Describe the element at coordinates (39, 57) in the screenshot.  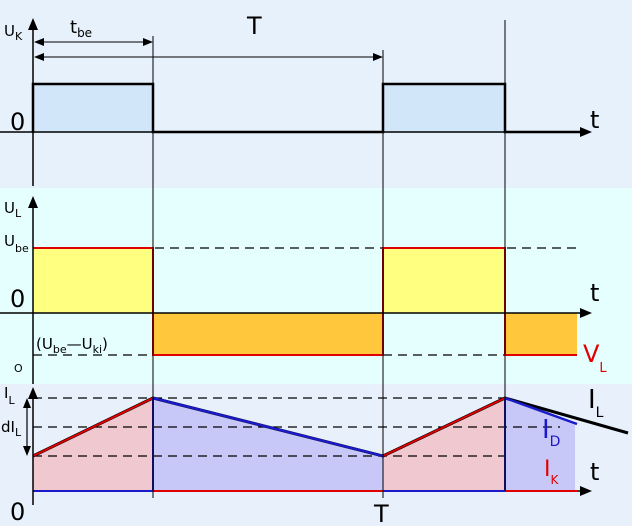
I see `period-arrow-left` at that location.